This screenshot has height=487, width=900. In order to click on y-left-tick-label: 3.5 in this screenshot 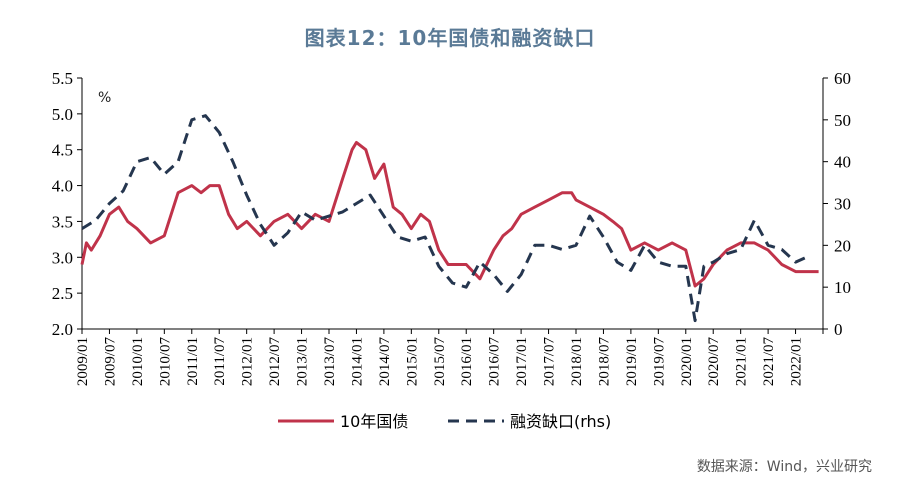, I will do `click(62, 221)`.